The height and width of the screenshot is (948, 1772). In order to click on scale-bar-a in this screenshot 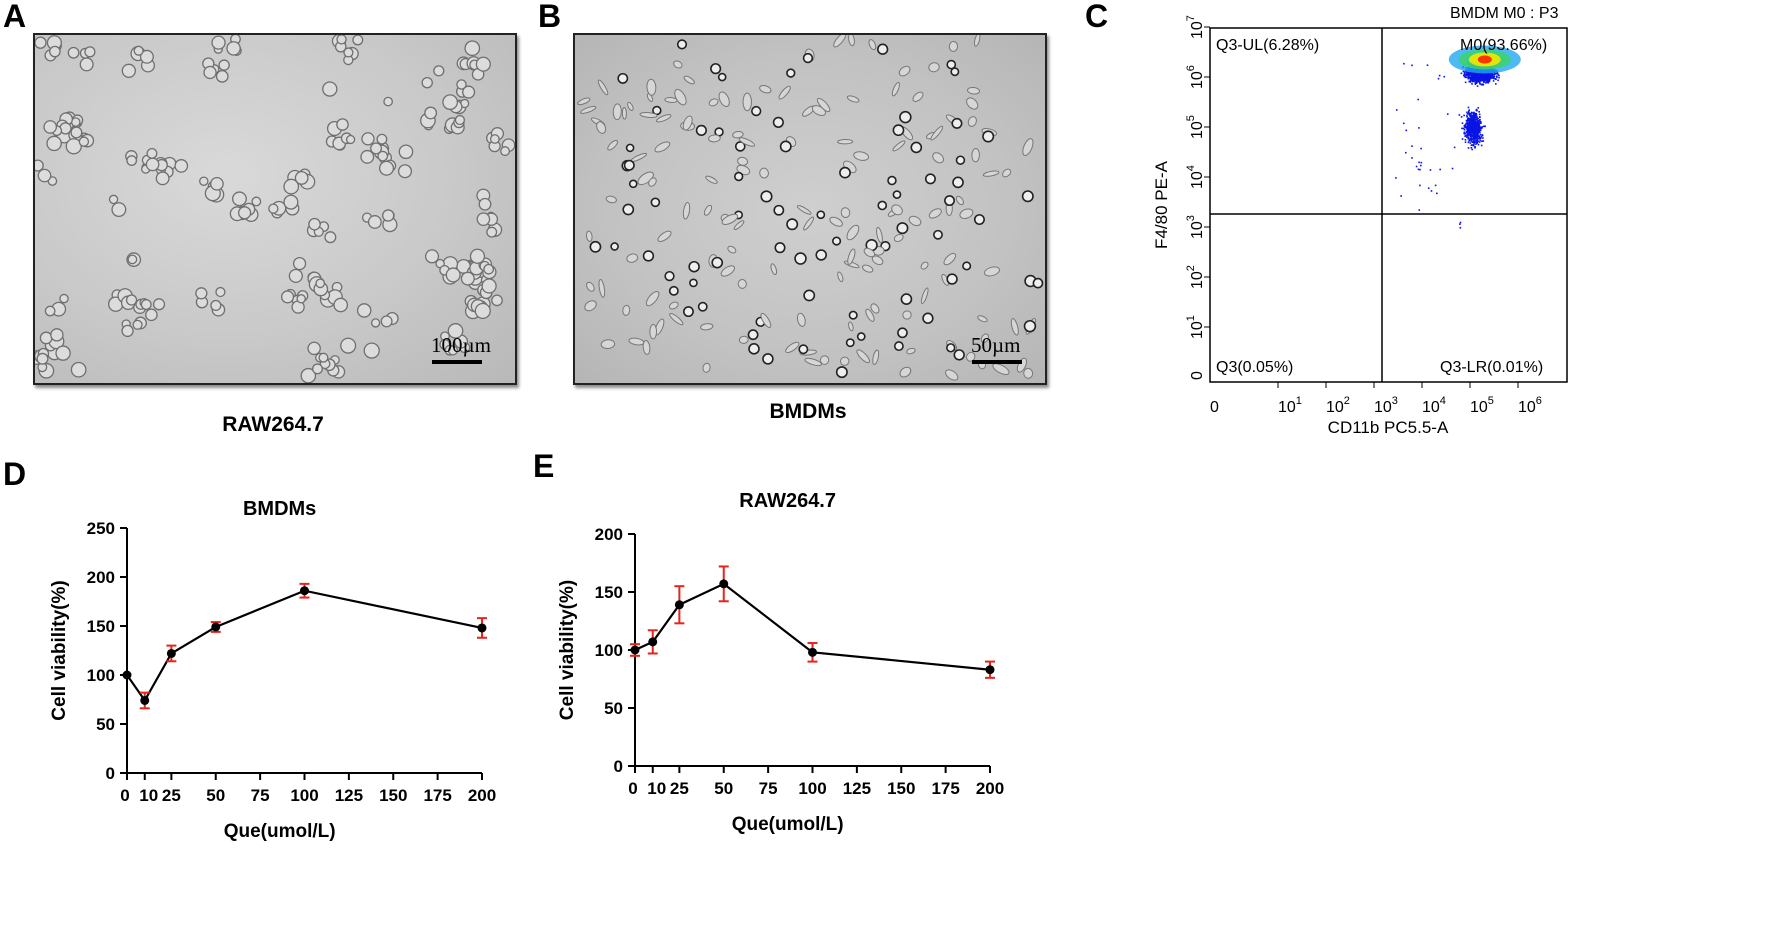, I will do `click(457, 362)`.